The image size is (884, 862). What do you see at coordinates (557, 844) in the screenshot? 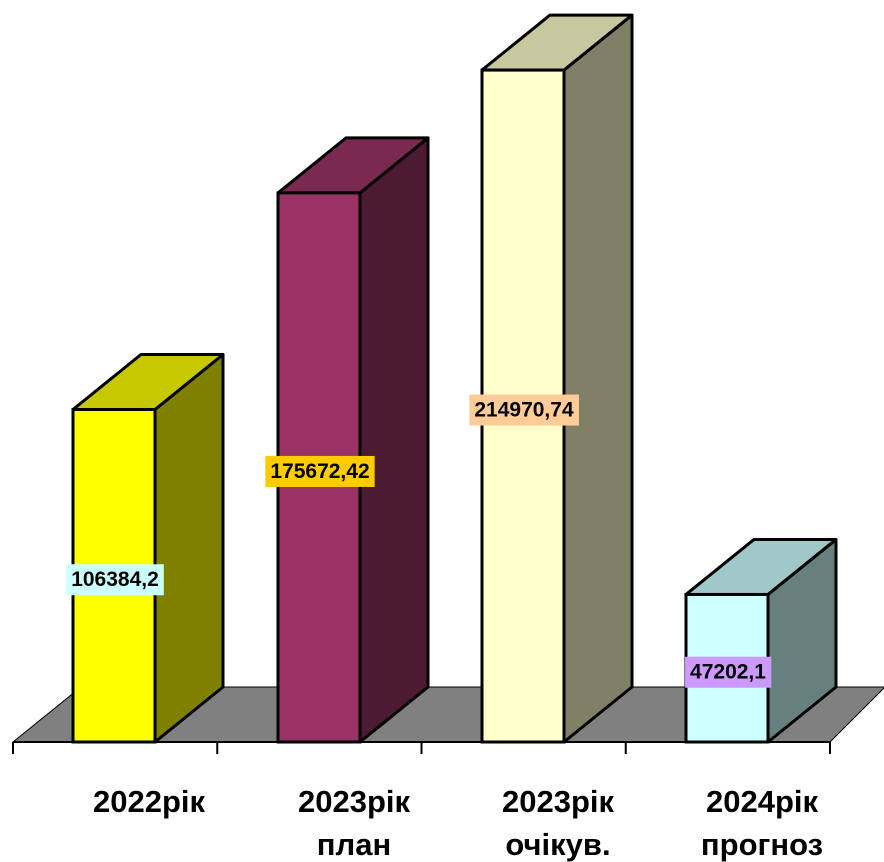
I see `x-tick-label-line2: очікув.` at bounding box center [557, 844].